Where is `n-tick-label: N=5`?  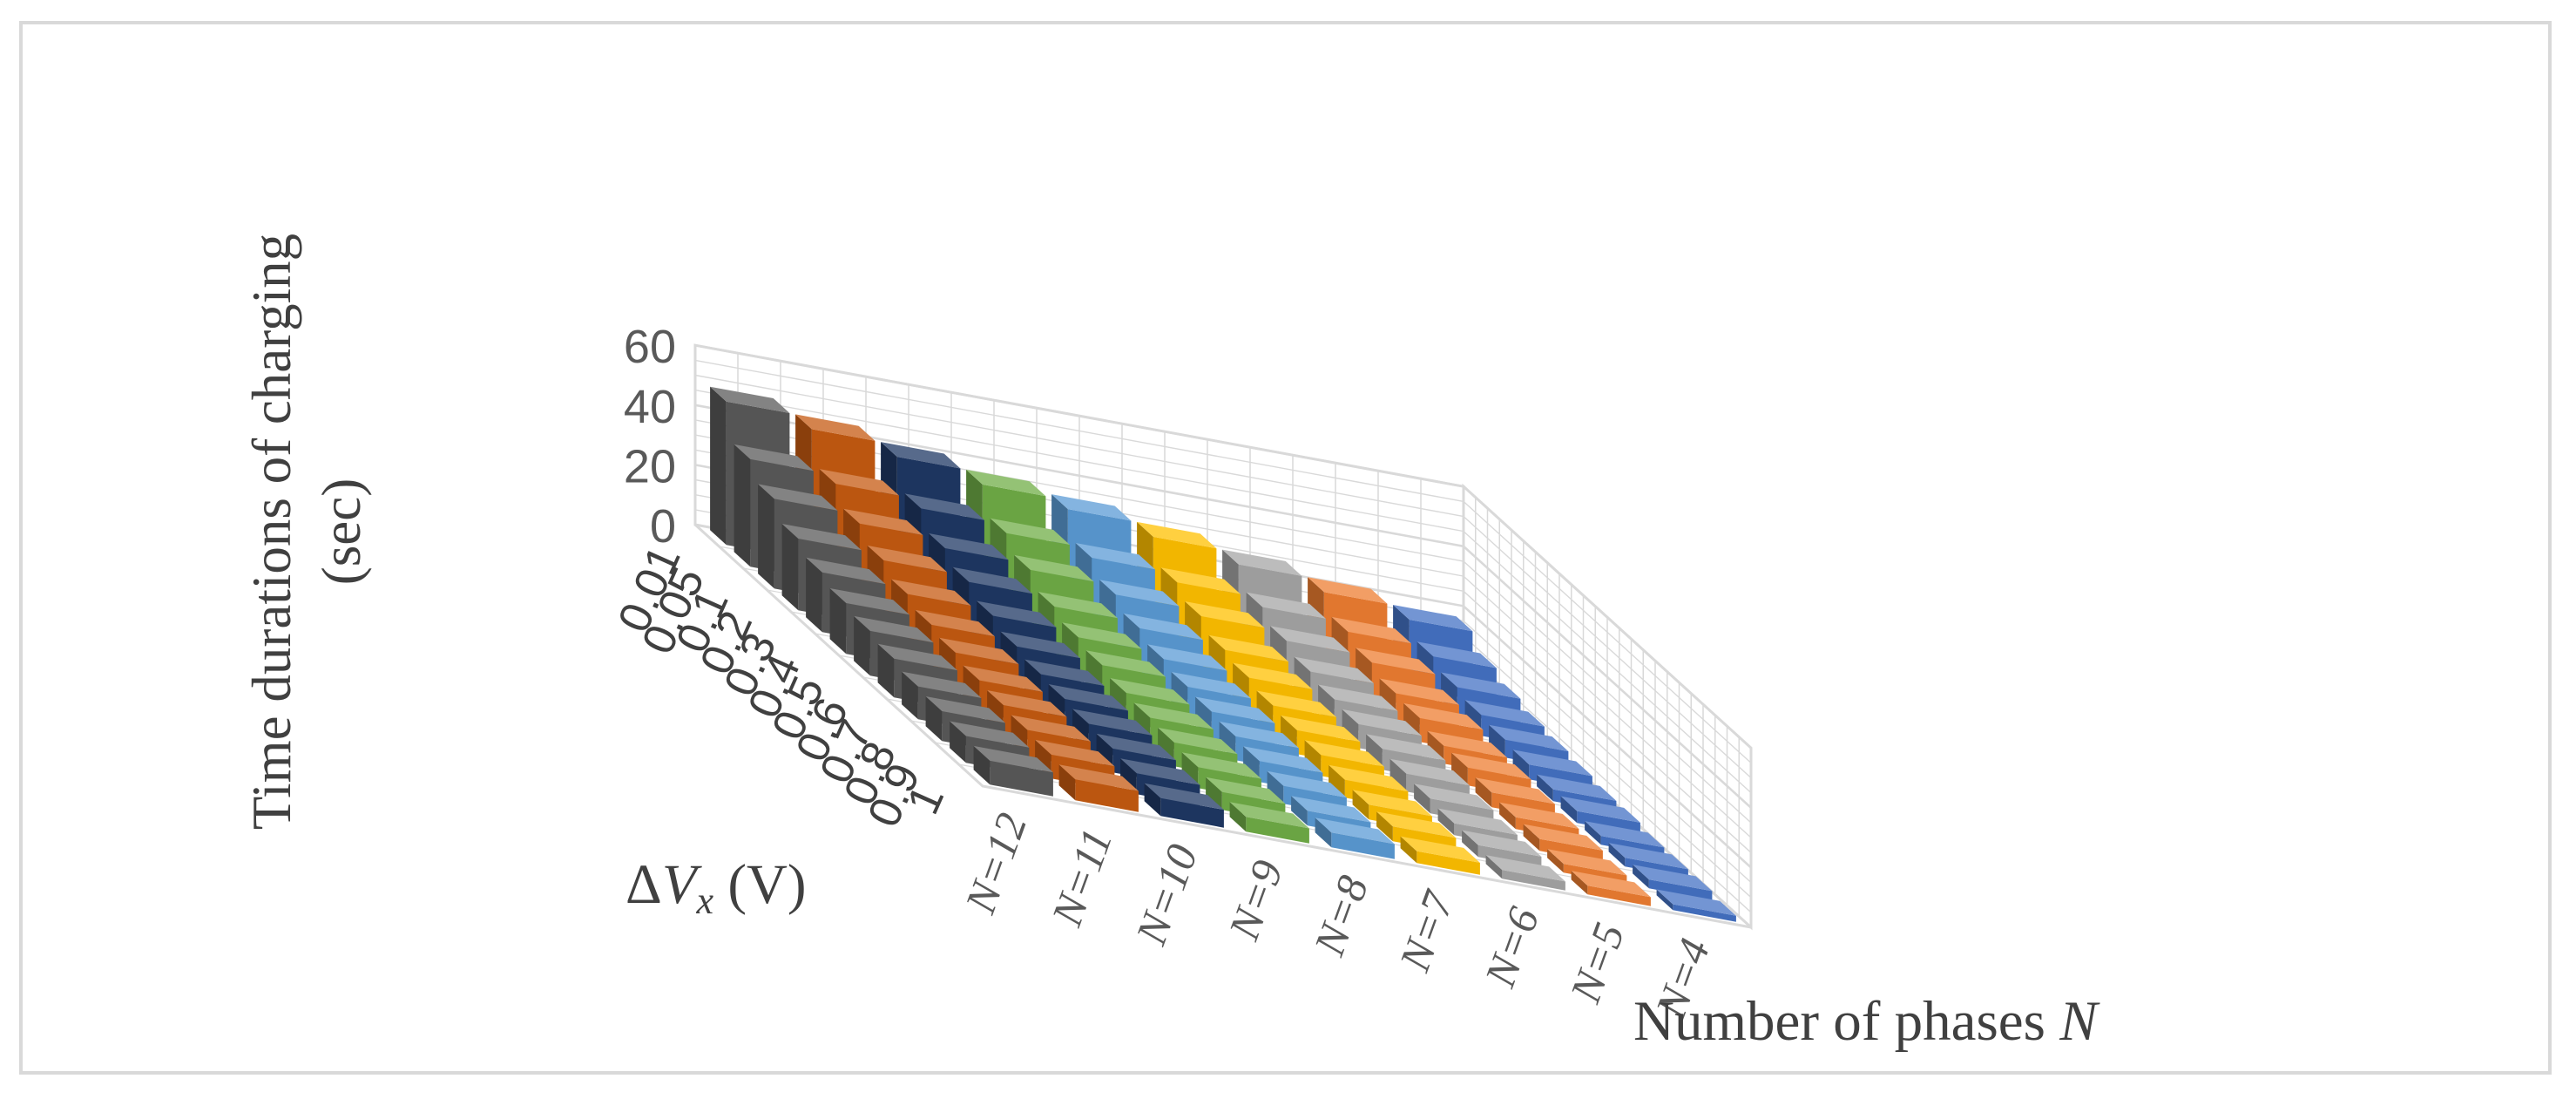
n-tick-label: N=5 is located at coordinates (1596, 963).